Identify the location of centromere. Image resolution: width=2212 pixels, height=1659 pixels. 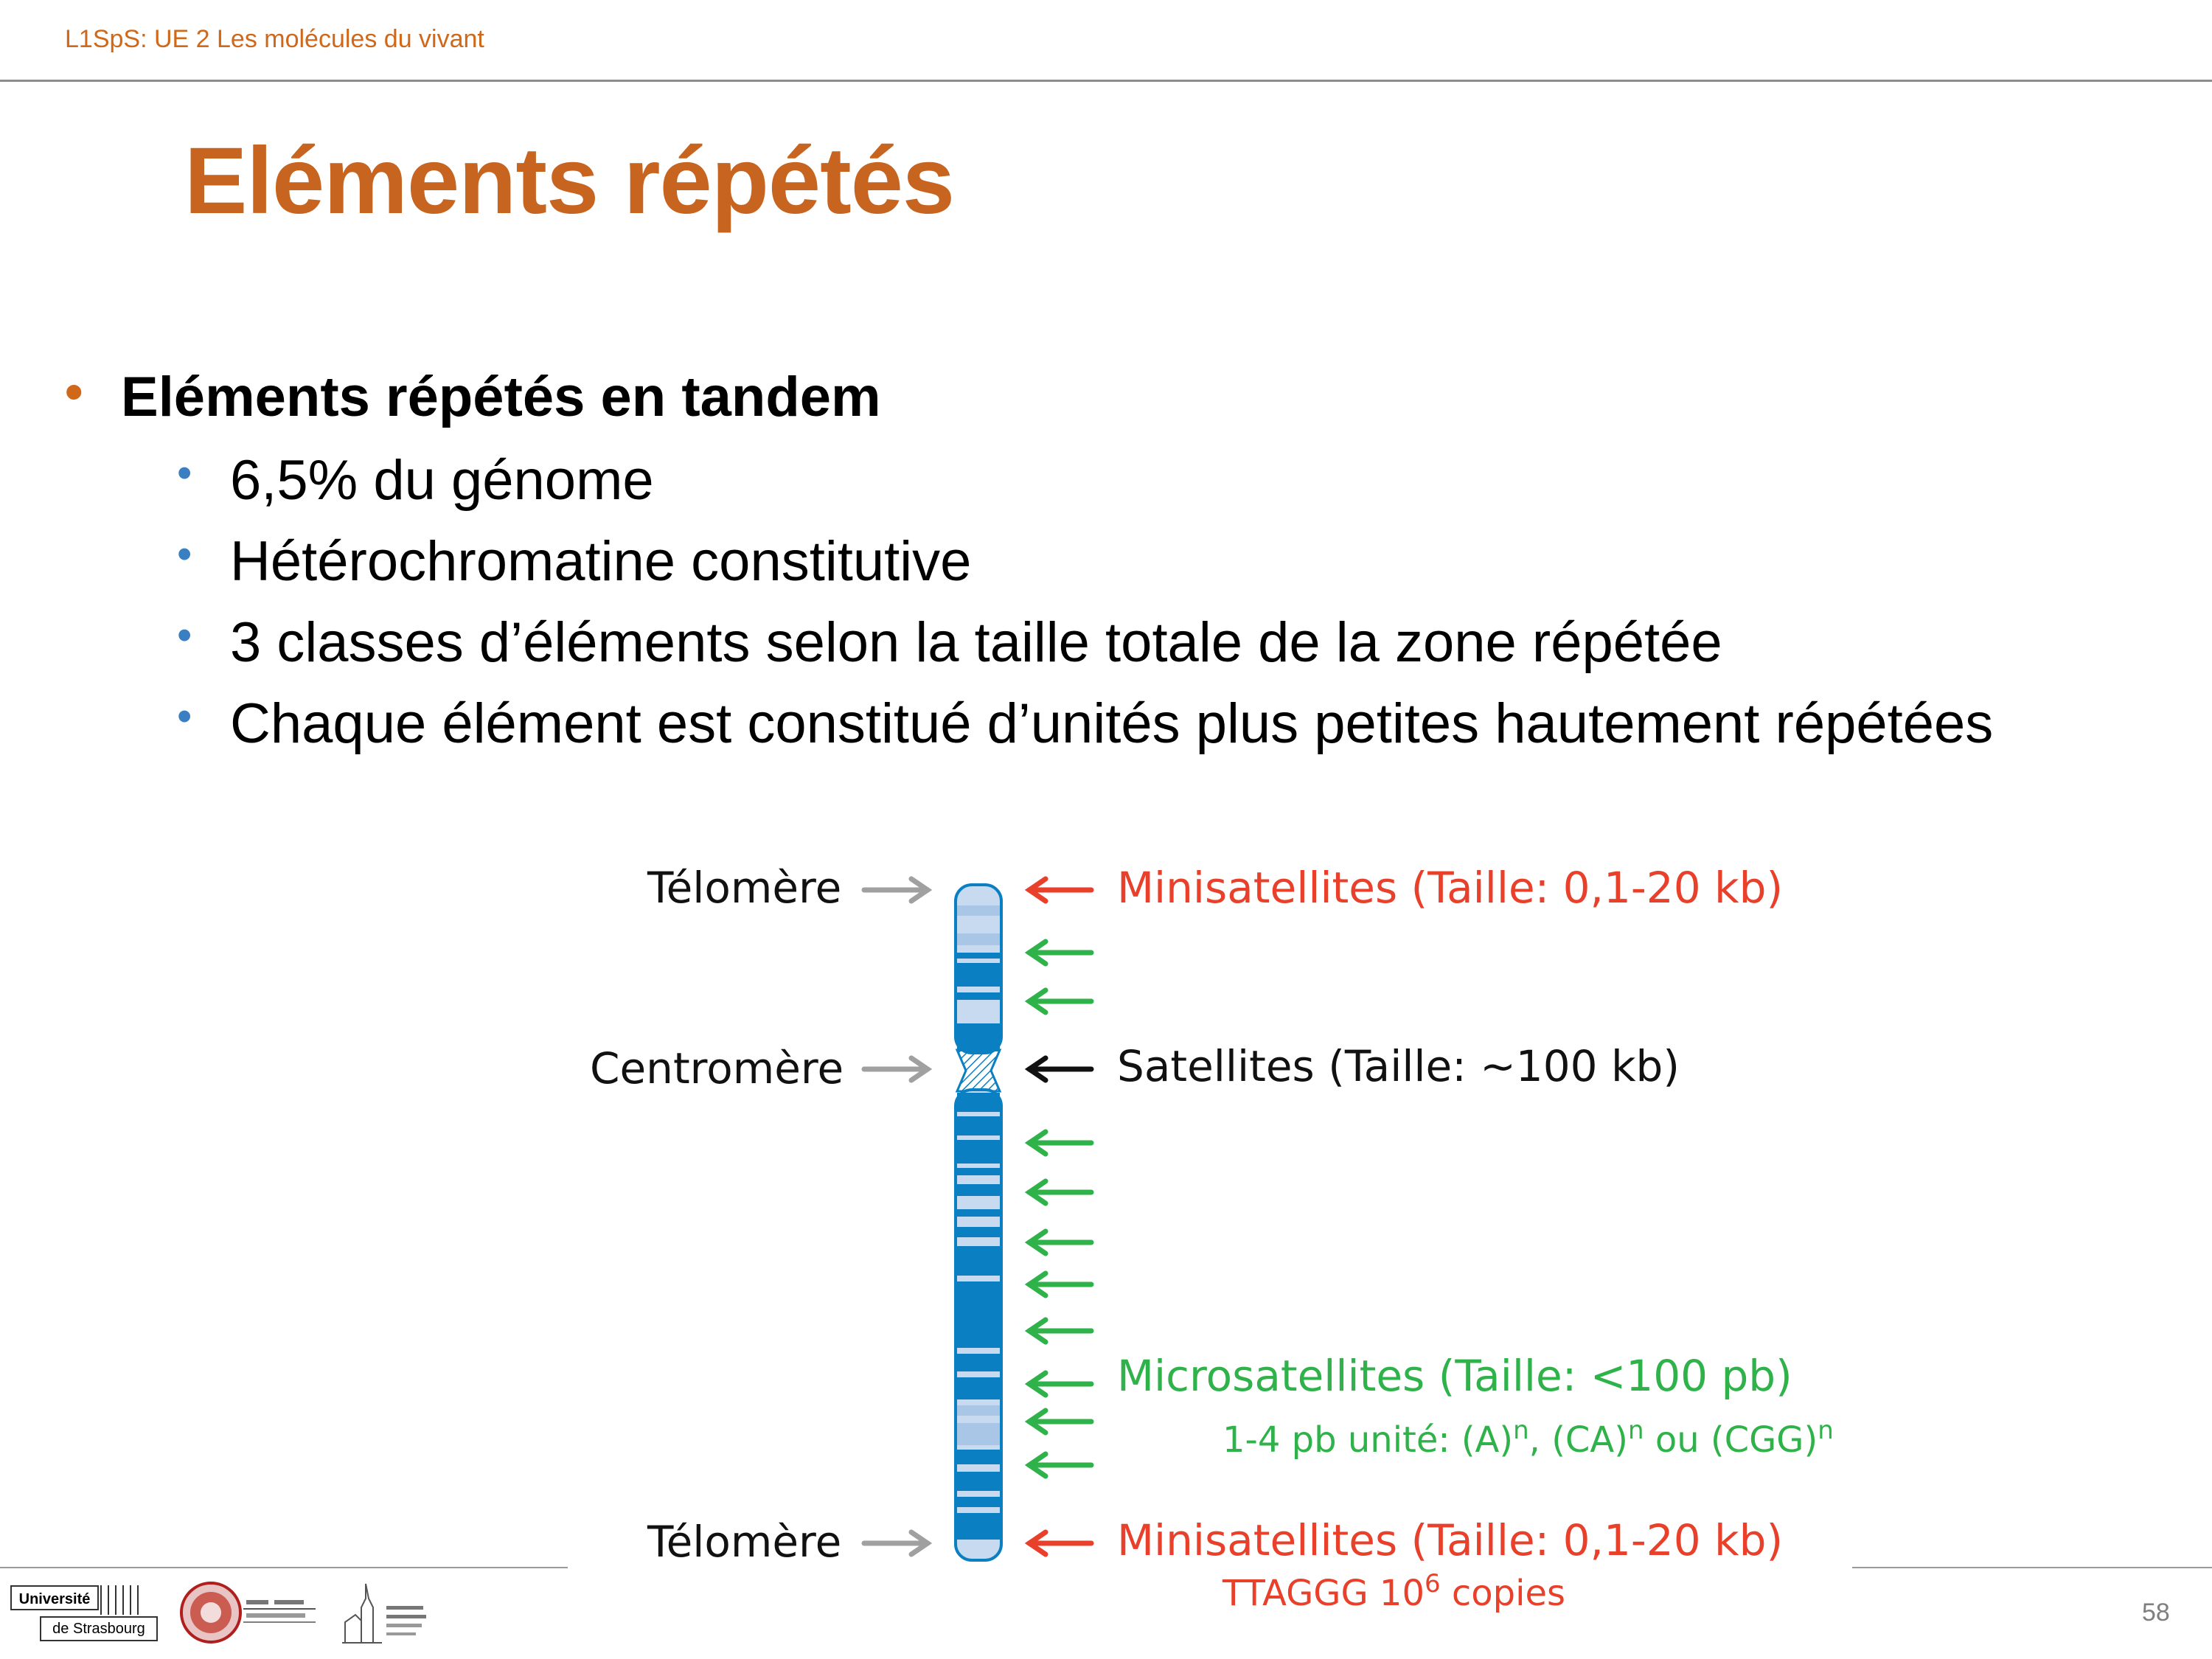
(978, 1070).